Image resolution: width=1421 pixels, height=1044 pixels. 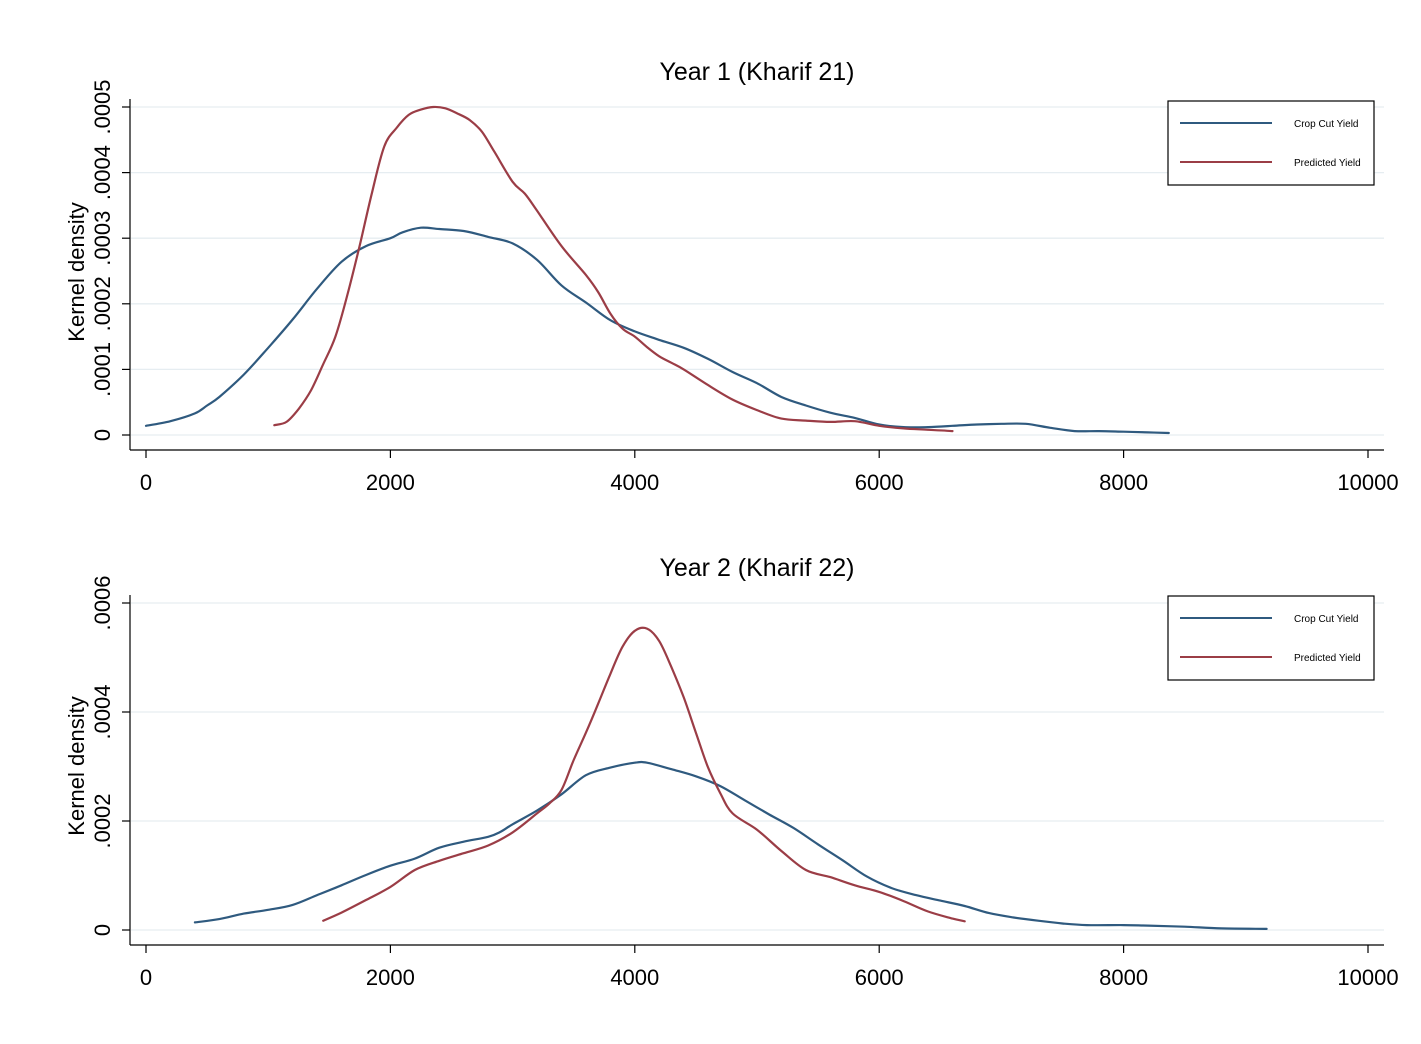 I want to click on y-tick-label: .0001, so click(x=102, y=369).